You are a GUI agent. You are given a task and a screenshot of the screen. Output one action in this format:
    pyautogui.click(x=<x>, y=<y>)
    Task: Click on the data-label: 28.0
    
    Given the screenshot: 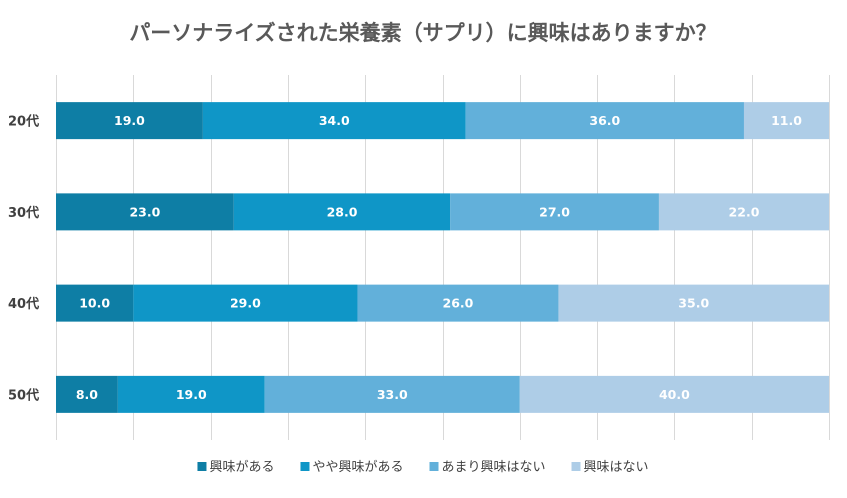 What is the action you would take?
    pyautogui.click(x=342, y=211)
    